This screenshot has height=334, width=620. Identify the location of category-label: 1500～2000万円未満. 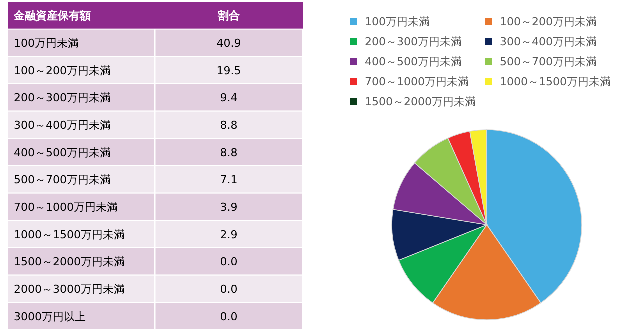
(69, 262).